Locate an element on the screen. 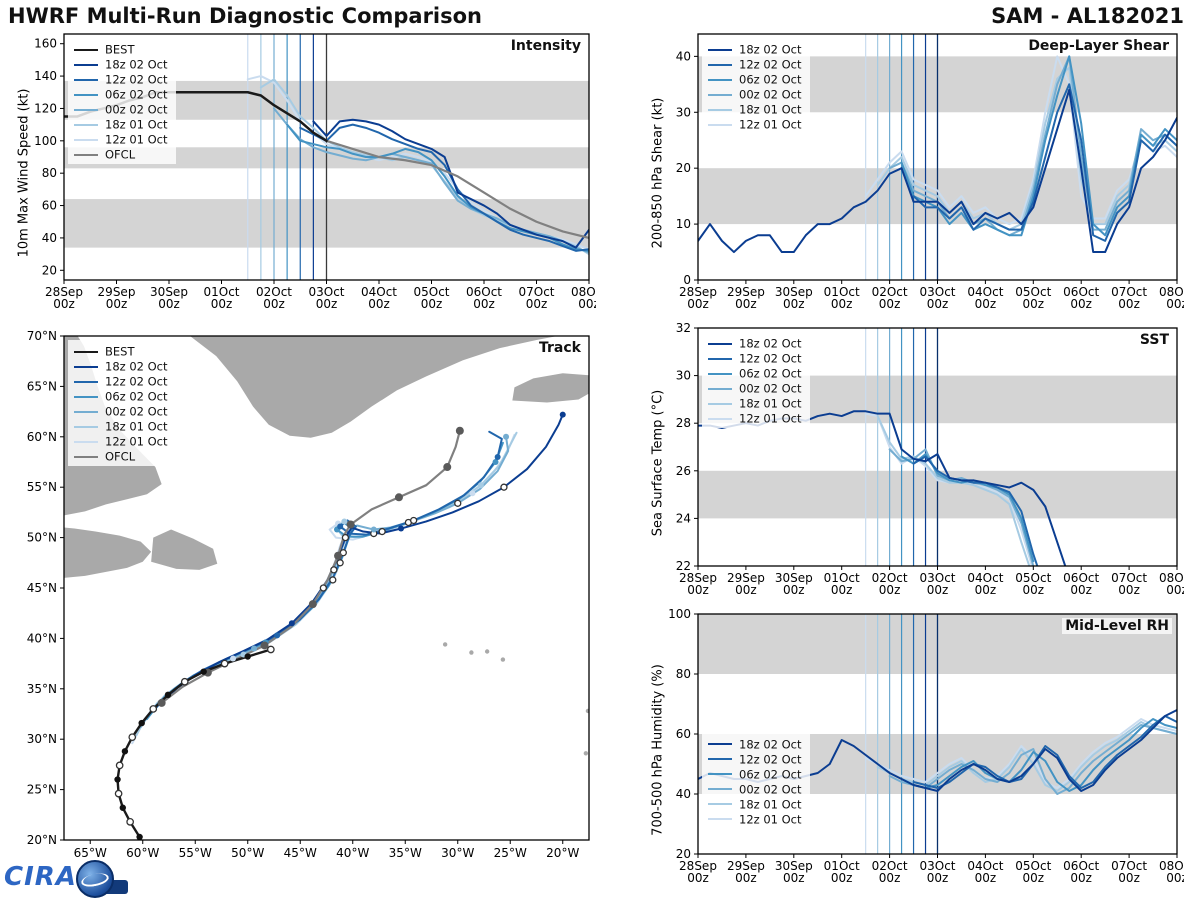 The width and height of the screenshot is (1200, 900). legend-entry-06z-02-oct: 06z 02 Oct is located at coordinates (755, 373).